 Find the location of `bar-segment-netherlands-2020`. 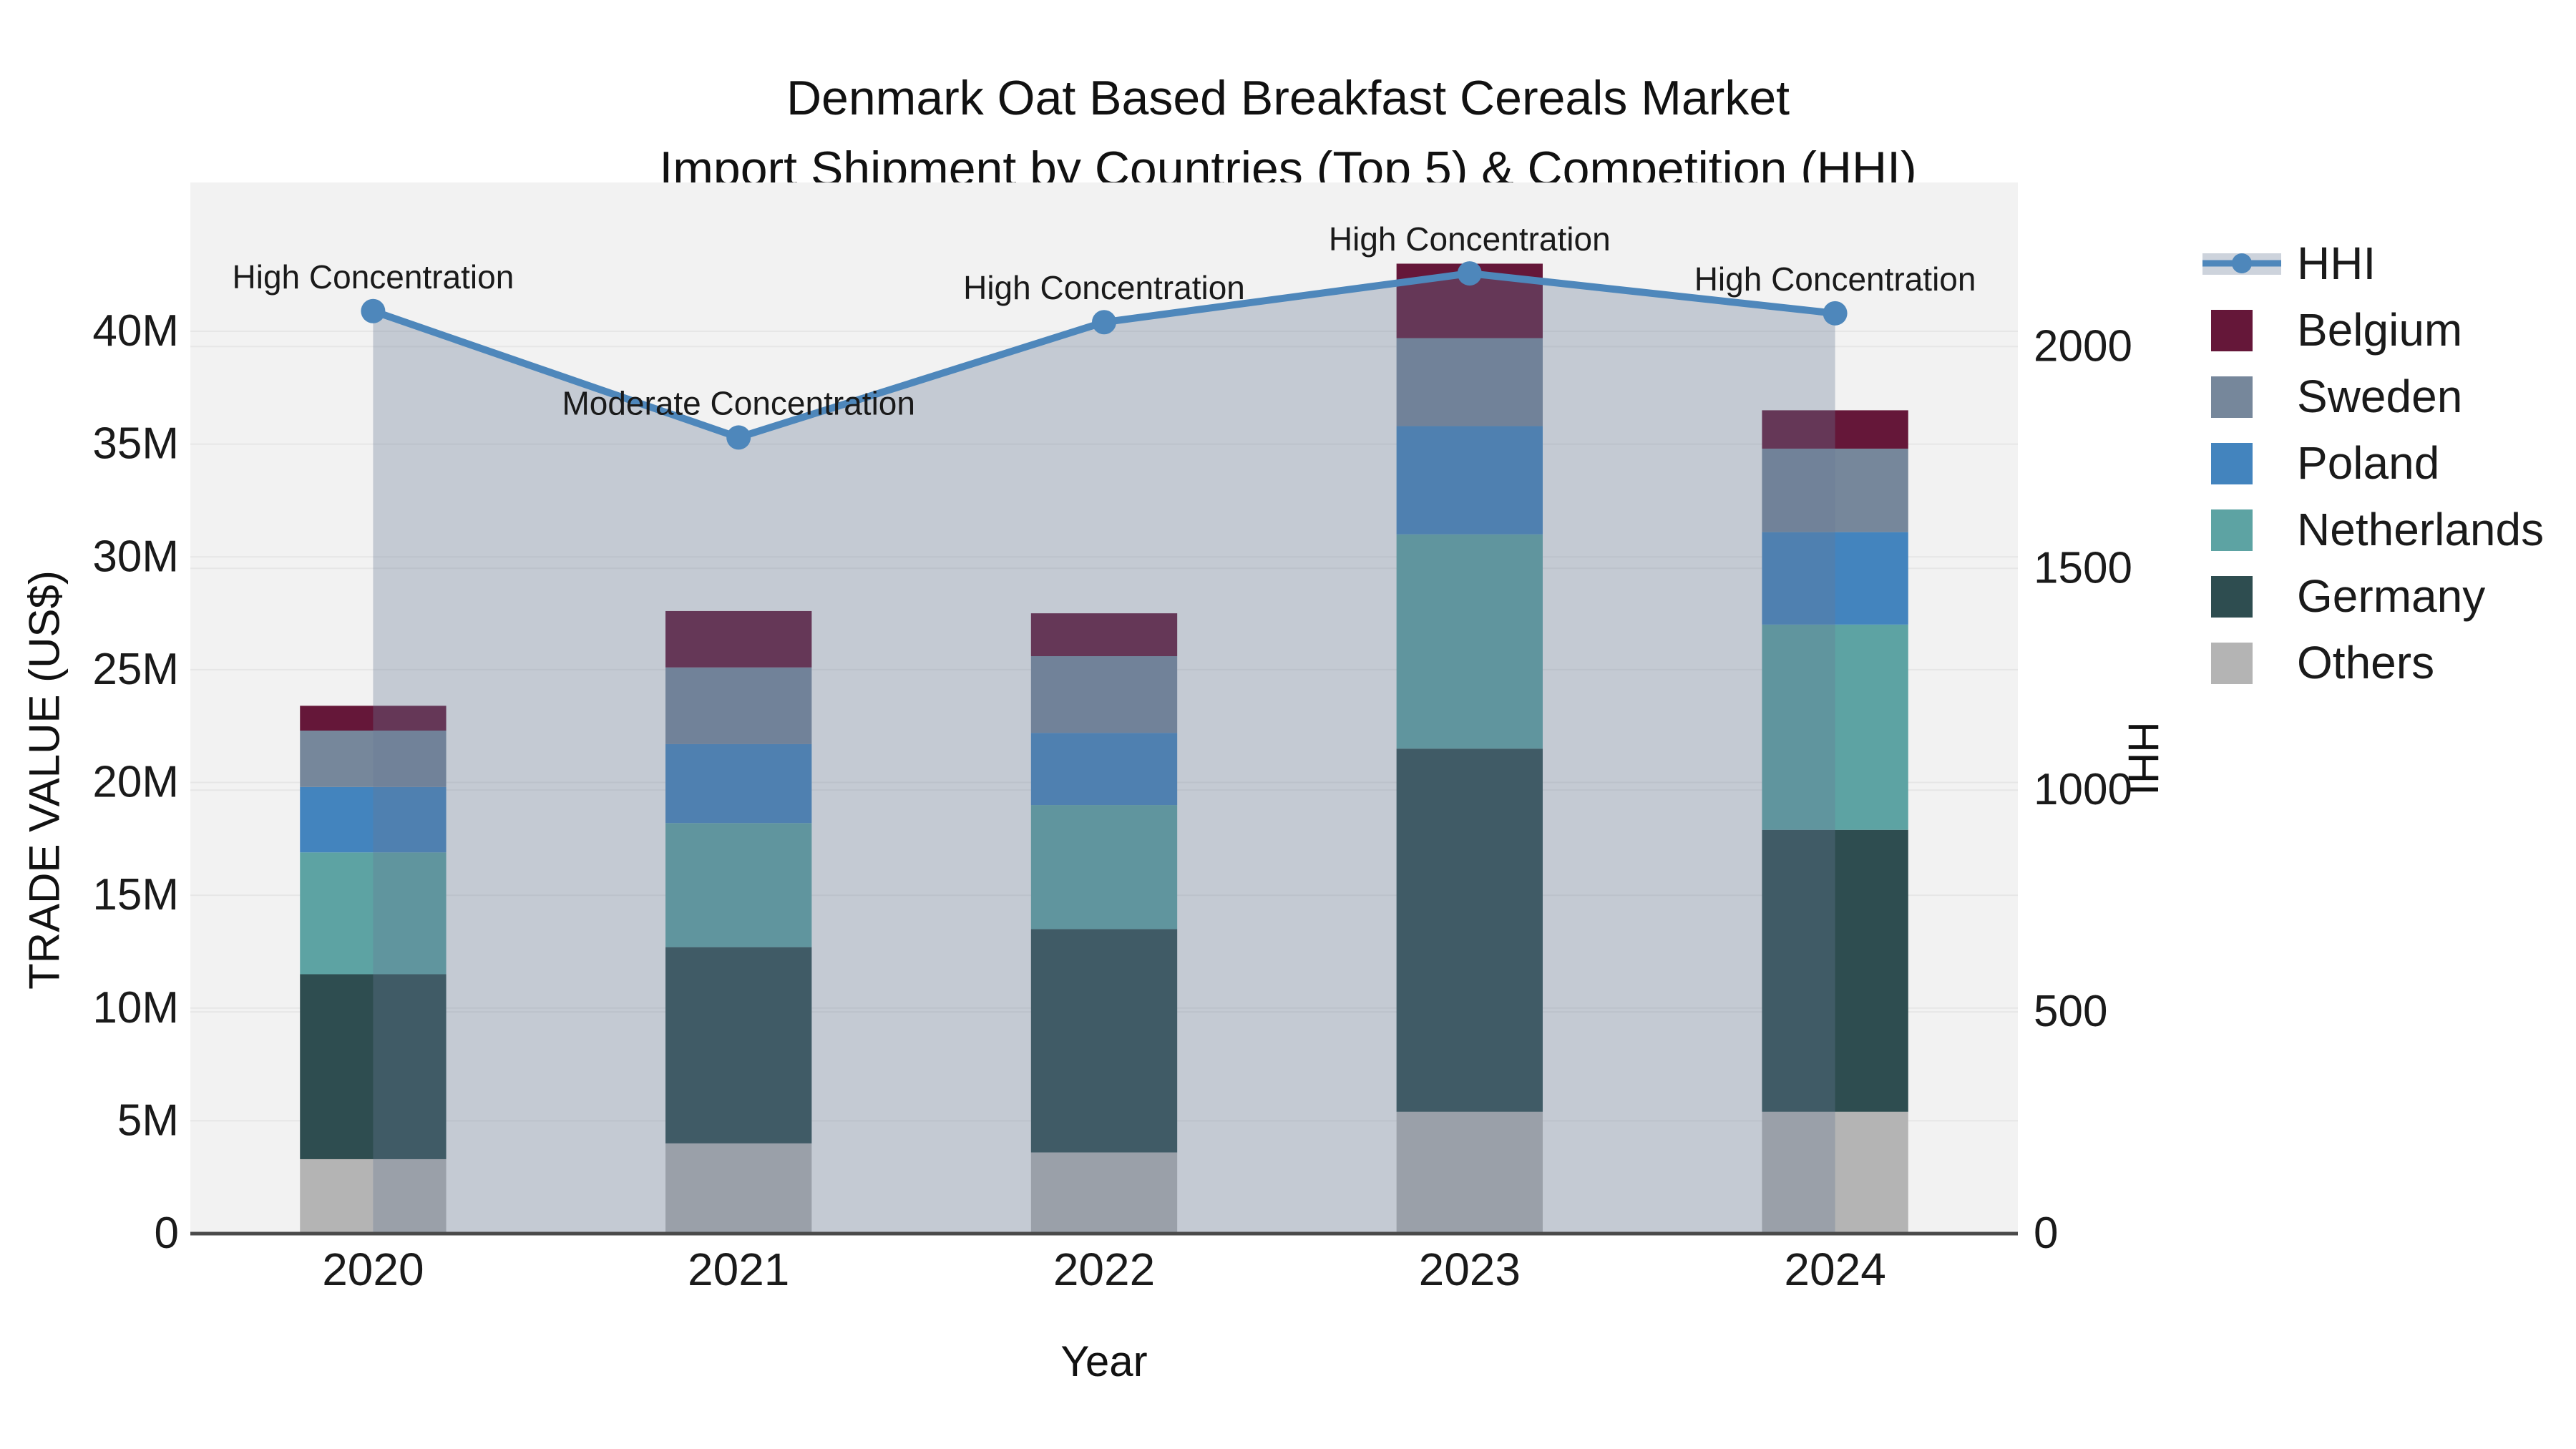

bar-segment-netherlands-2020 is located at coordinates (373, 913).